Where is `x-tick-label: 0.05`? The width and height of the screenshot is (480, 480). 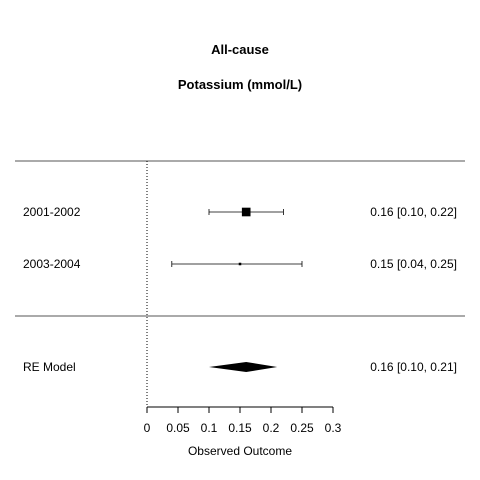 x-tick-label: 0.05 is located at coordinates (178, 428).